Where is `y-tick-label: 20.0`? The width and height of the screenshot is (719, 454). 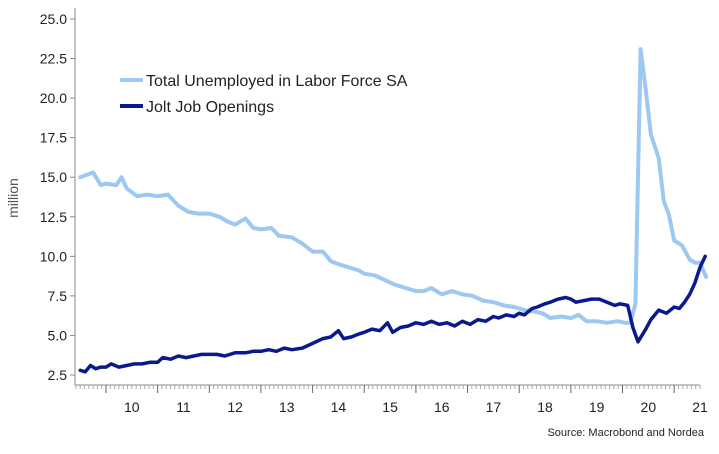
y-tick-label: 20.0 is located at coordinates (53, 98).